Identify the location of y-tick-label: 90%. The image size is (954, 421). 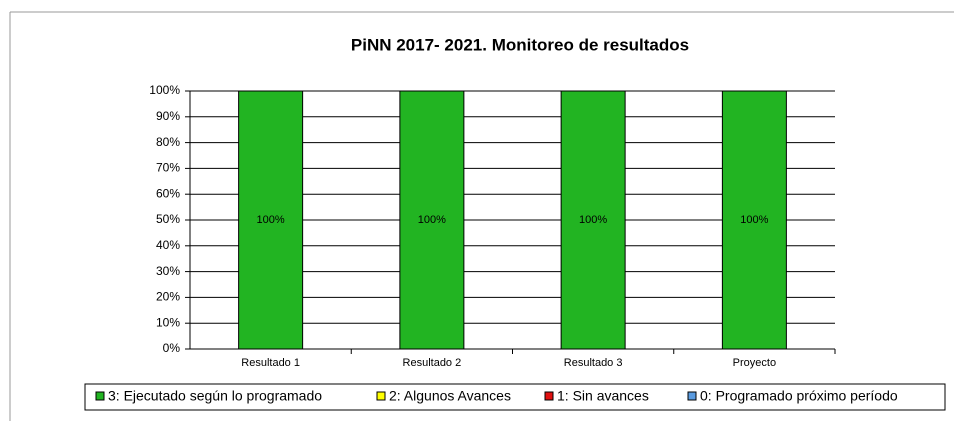
(168, 116).